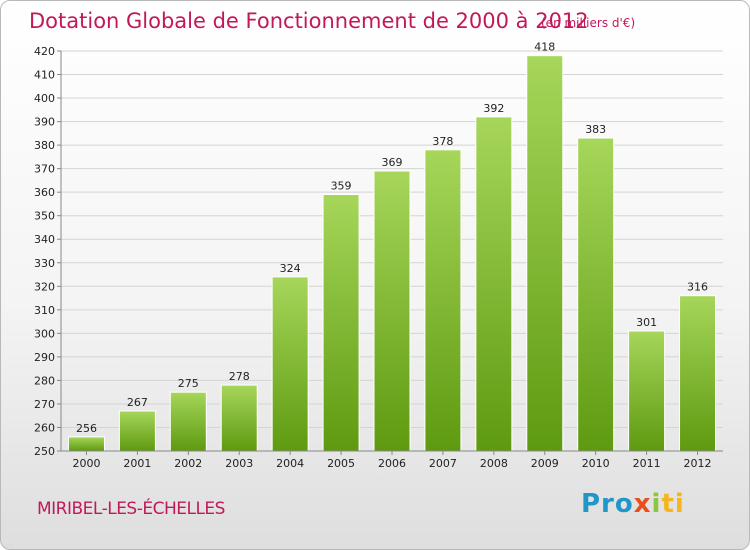 The width and height of the screenshot is (750, 550). What do you see at coordinates (44, 404) in the screenshot?
I see `y-tick-label: 270` at bounding box center [44, 404].